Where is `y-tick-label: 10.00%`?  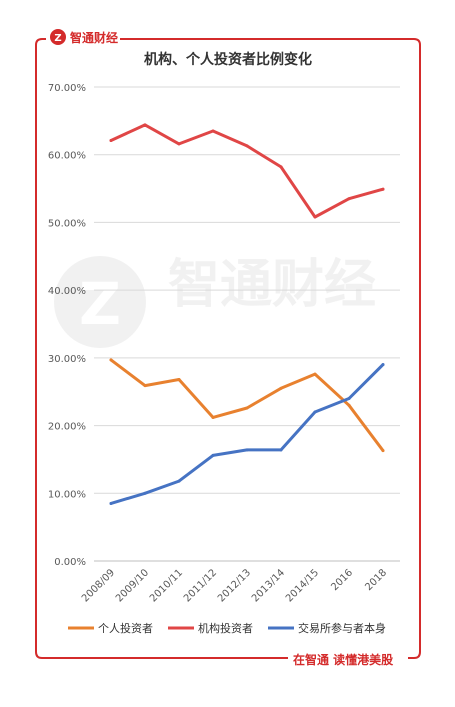
y-tick-label: 10.00% is located at coordinates (67, 494).